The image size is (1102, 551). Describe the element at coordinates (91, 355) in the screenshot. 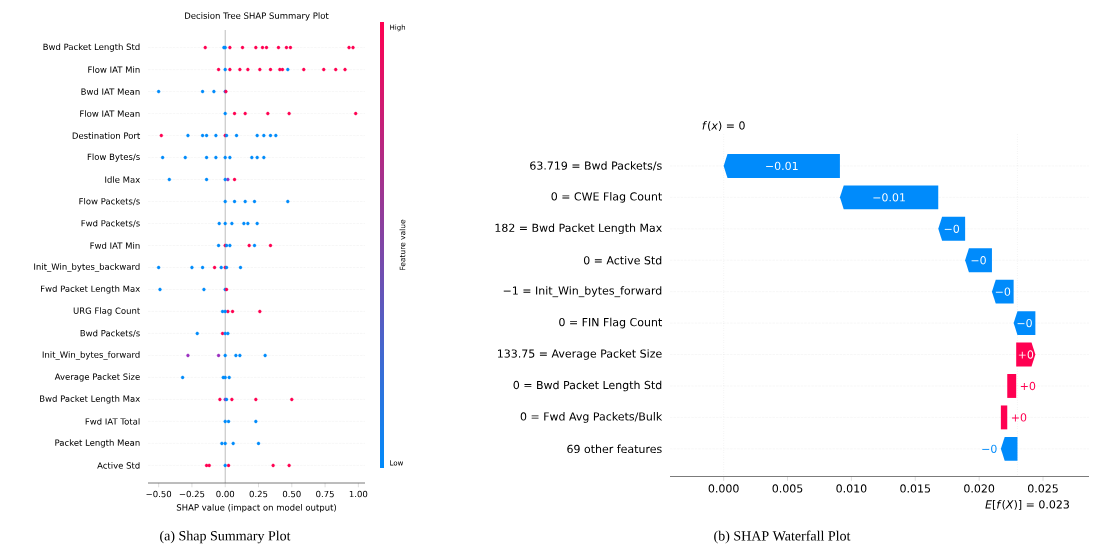

I see `y-tick-label: Init_Win_bytes_forward` at that location.